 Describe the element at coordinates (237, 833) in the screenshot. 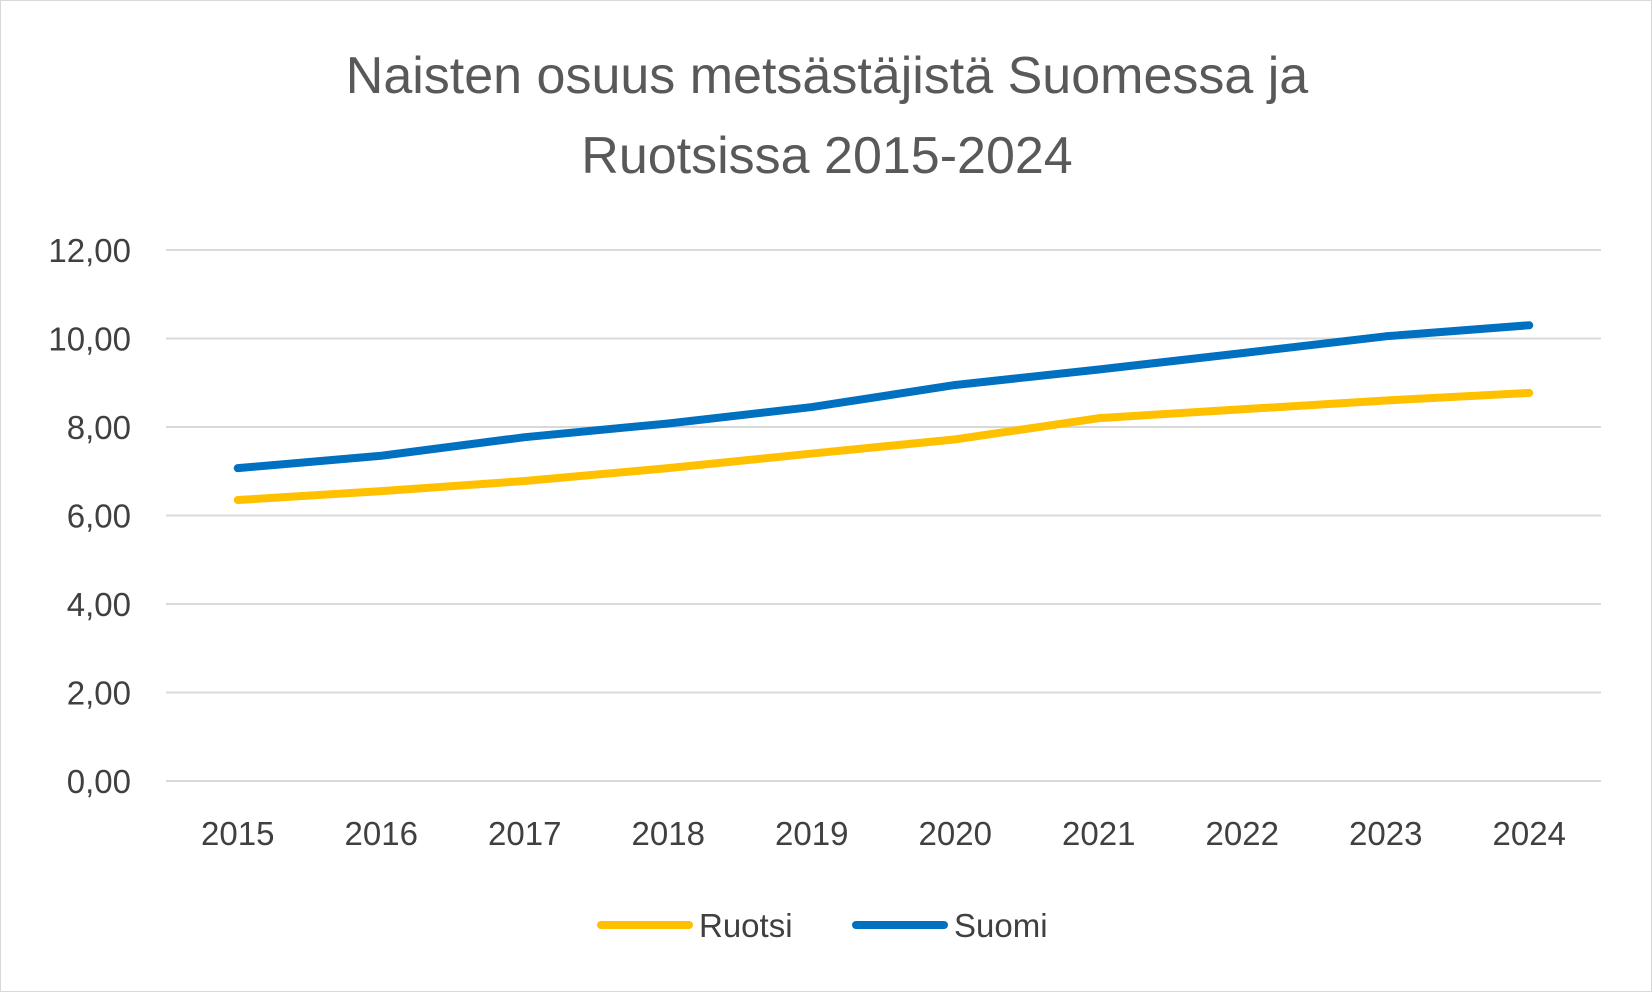

I see `x-tick-label: 2015` at that location.